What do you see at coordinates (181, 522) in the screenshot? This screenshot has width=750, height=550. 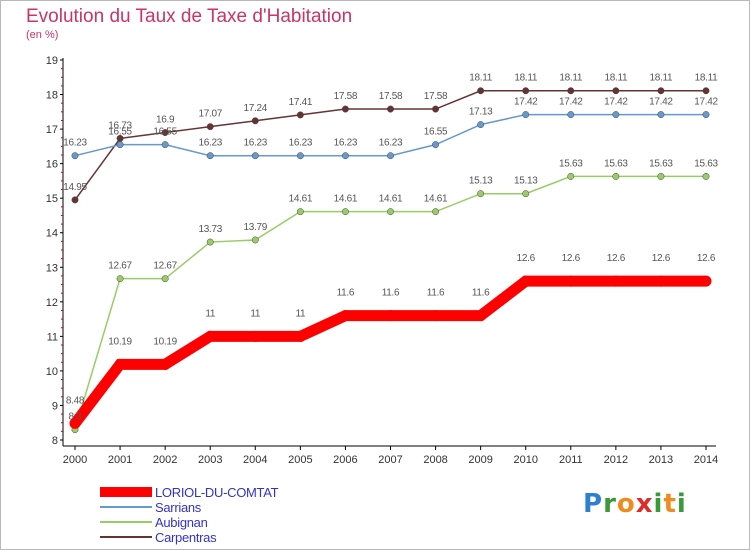 I see `legend-label: Aubignan` at bounding box center [181, 522].